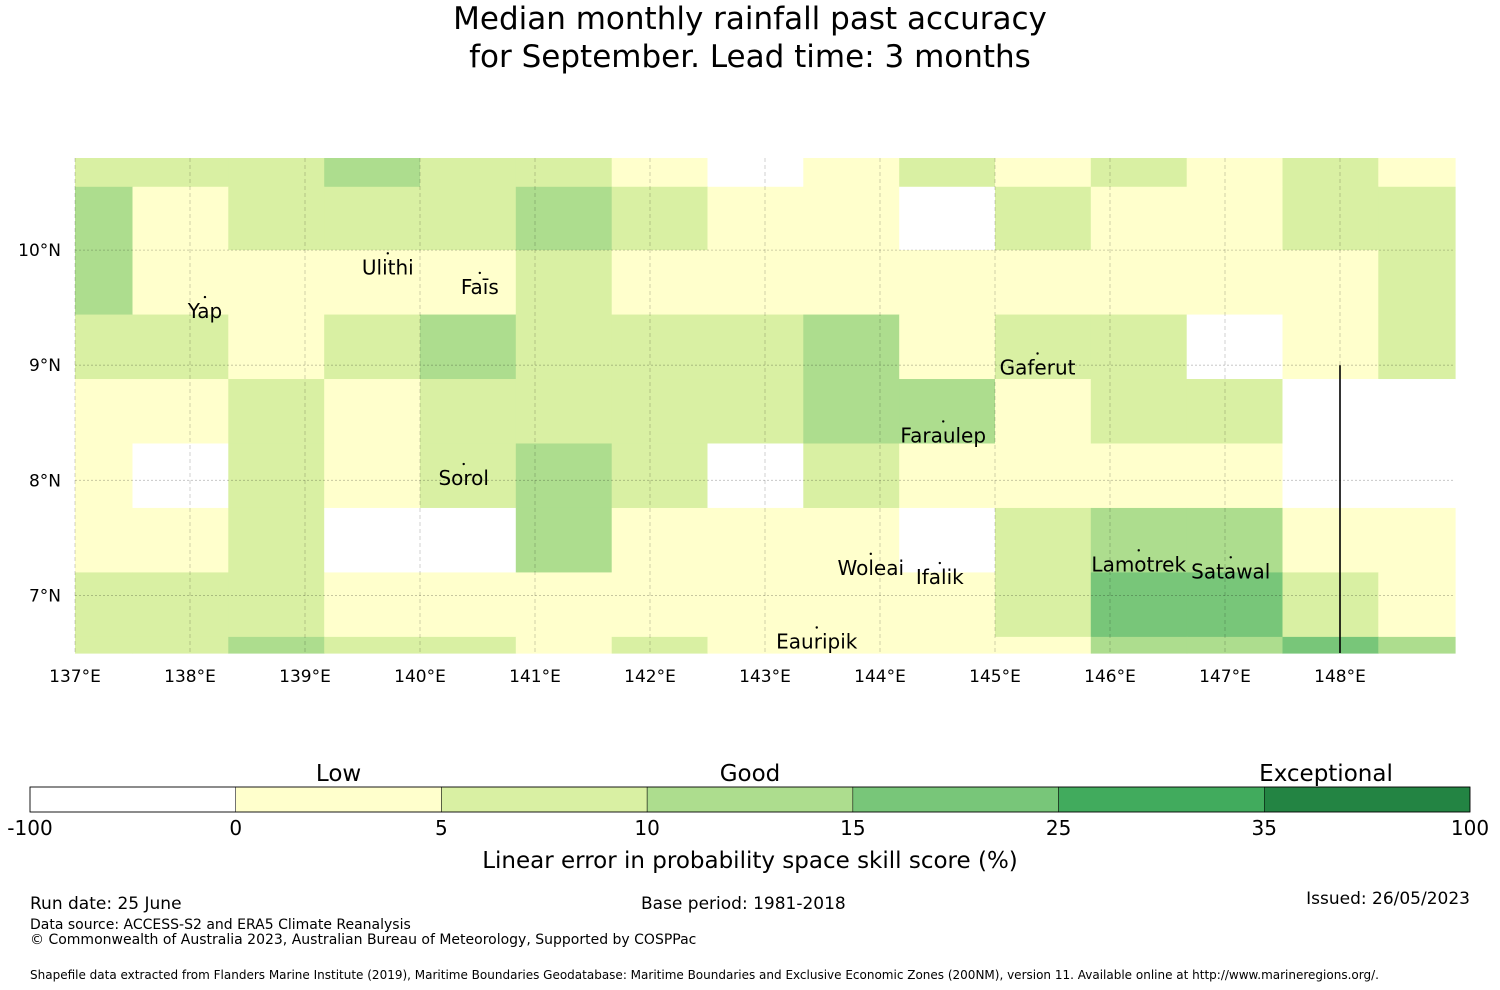  Describe the element at coordinates (190, 677) in the screenshot. I see `x-tick-label: 138°E` at that location.